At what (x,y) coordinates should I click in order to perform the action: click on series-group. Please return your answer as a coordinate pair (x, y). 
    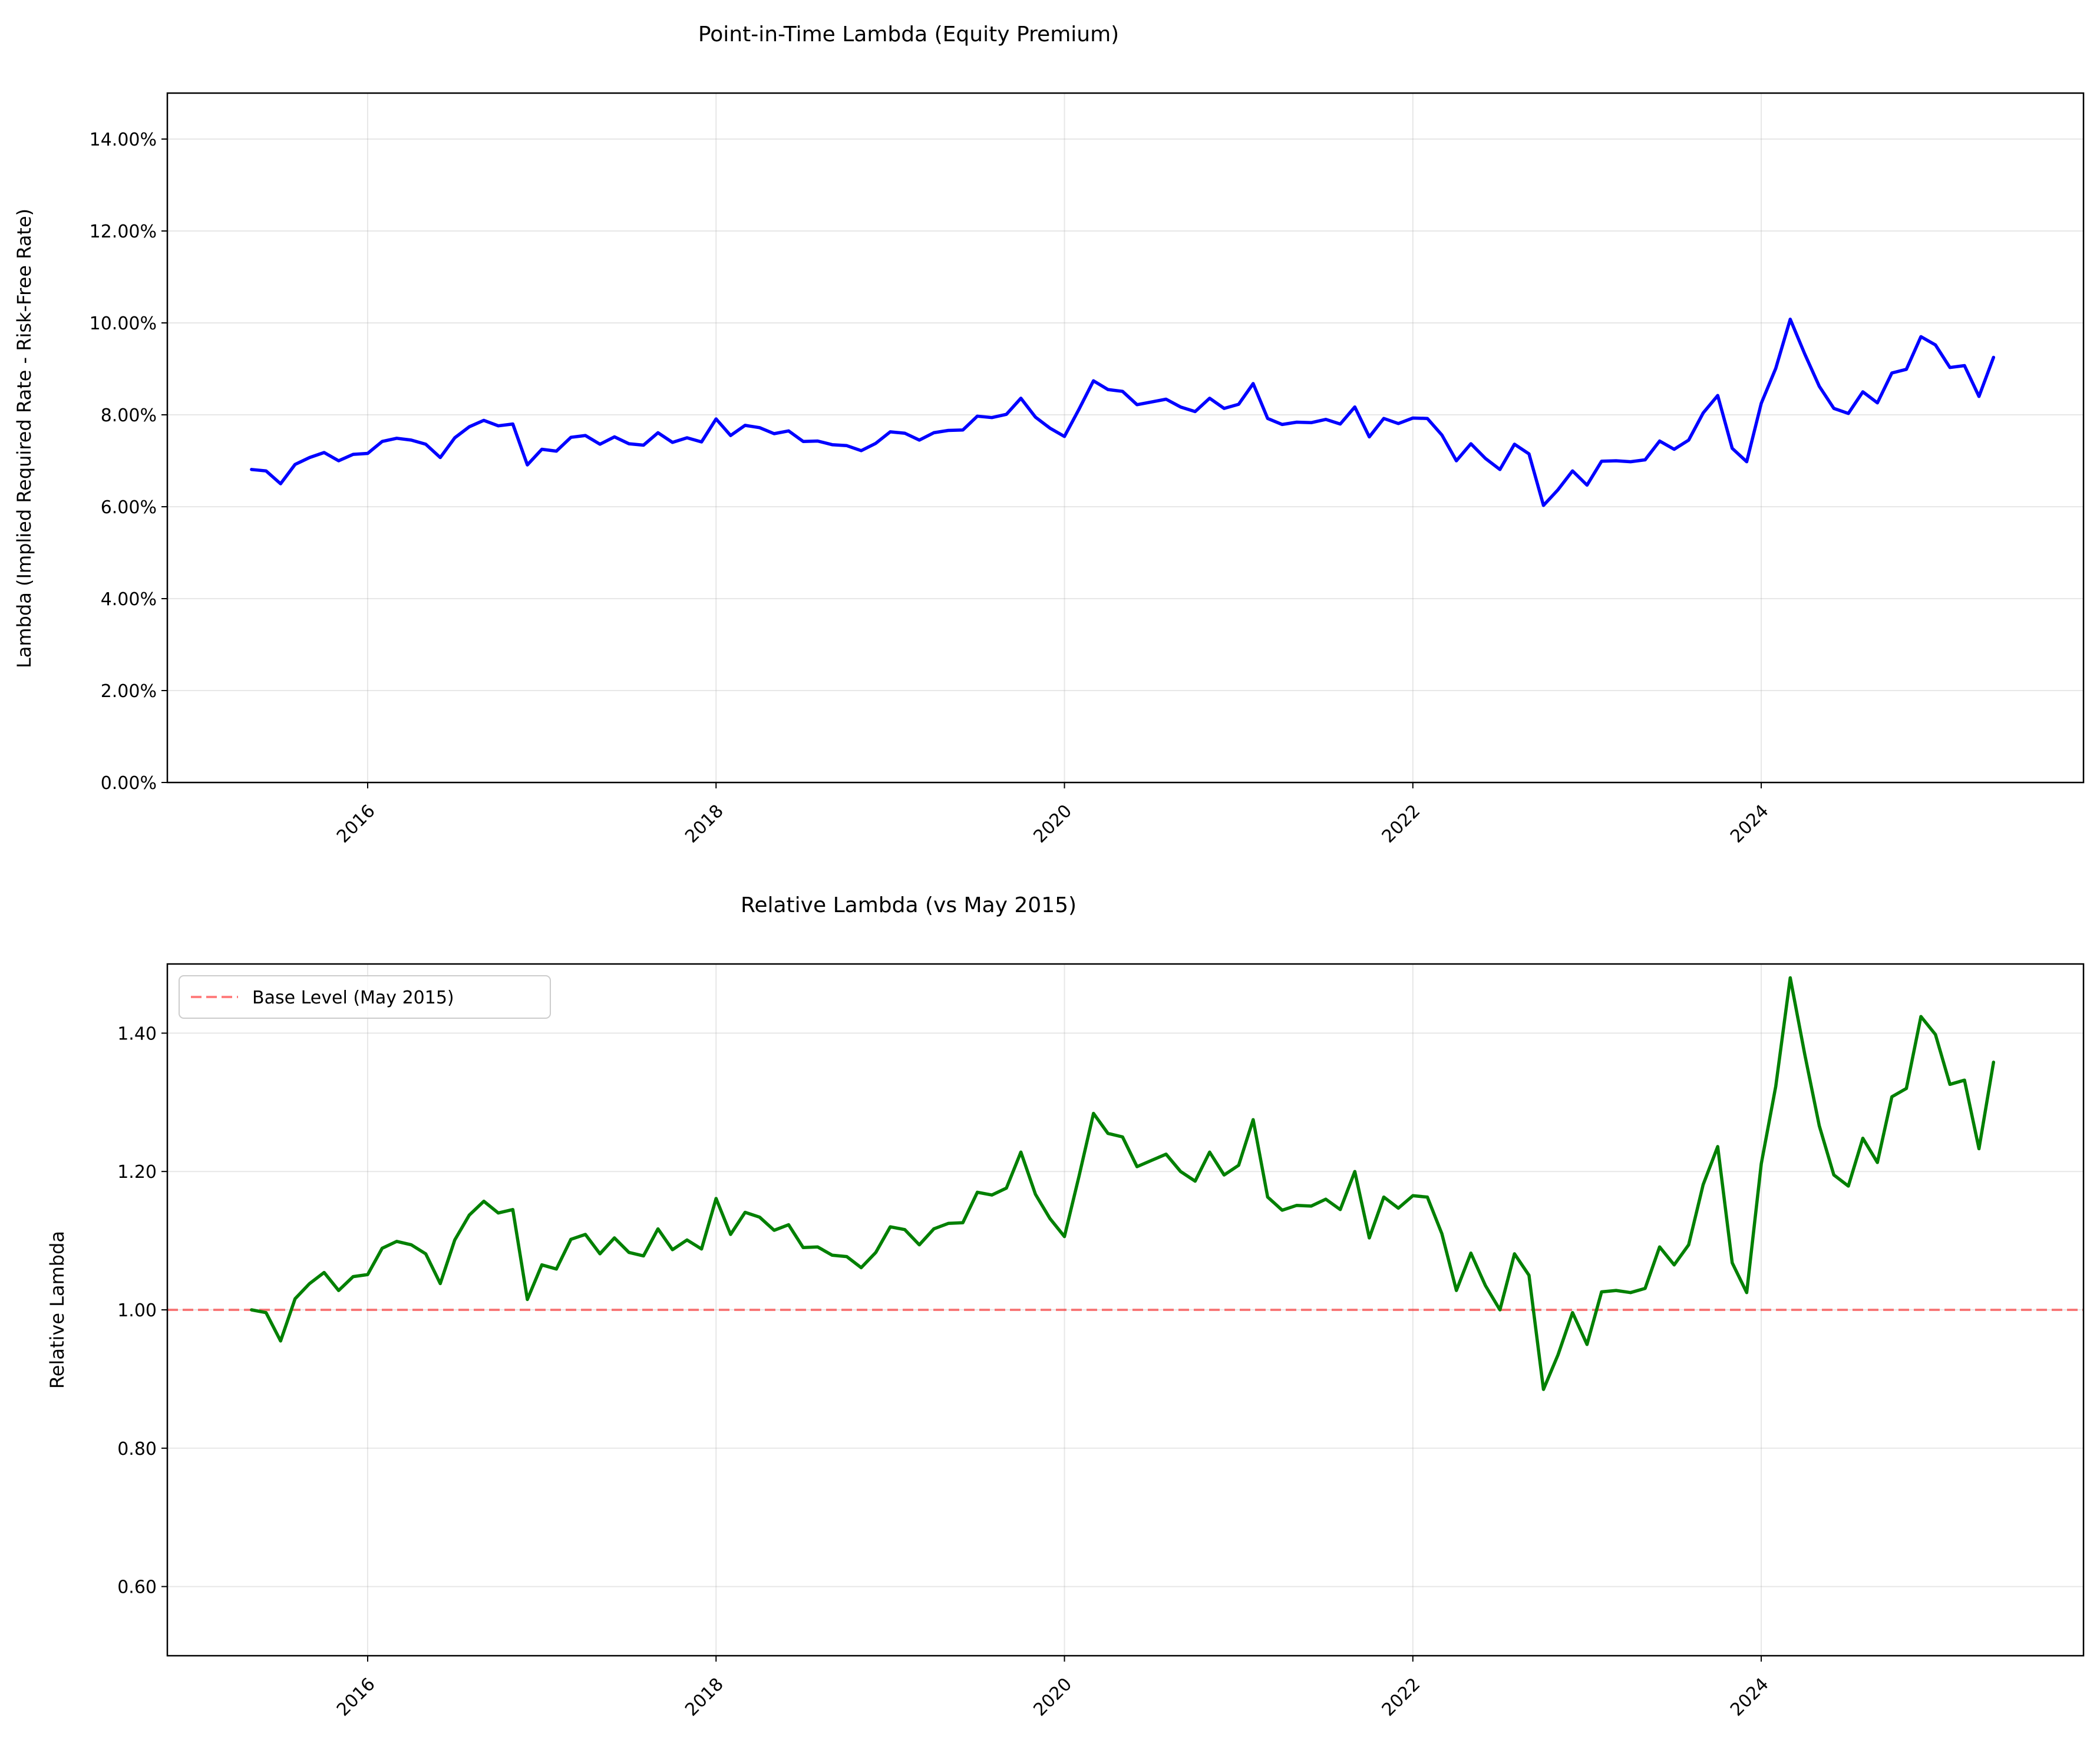
    Looking at the image, I should click on (1123, 412).